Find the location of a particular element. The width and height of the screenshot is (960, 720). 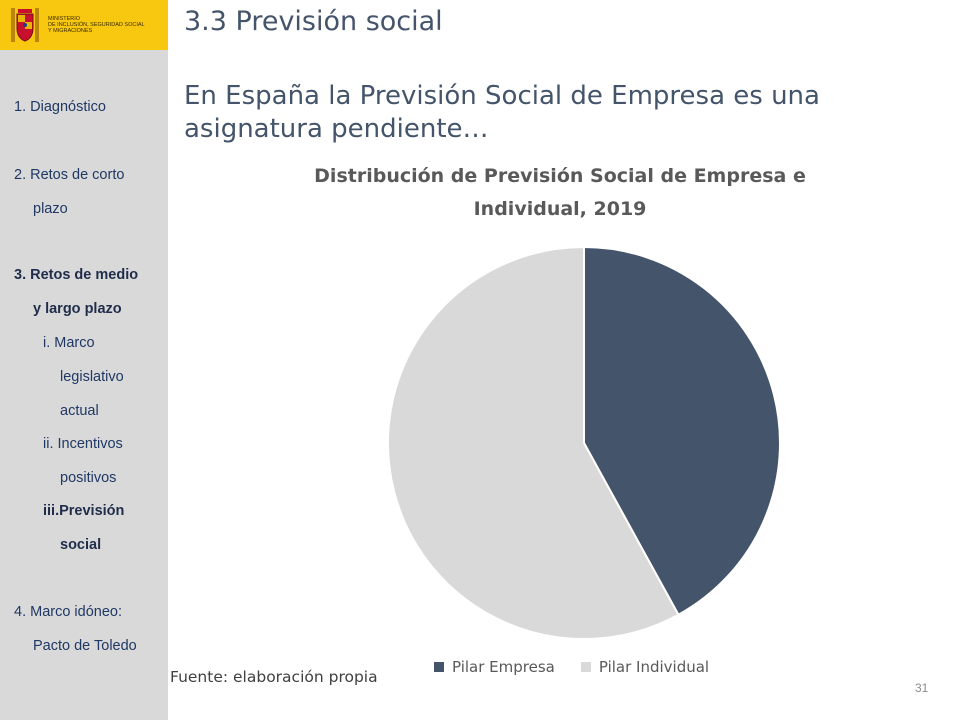

coat-of-arms-icon is located at coordinates (25, 25).